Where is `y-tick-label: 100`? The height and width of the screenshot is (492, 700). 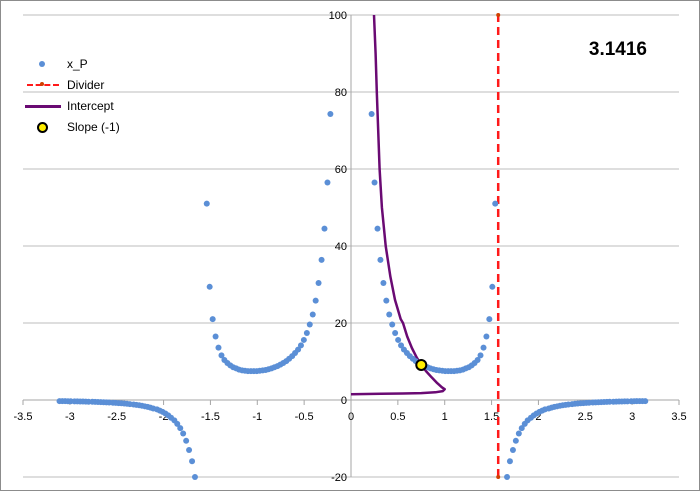 y-tick-label: 100 is located at coordinates (338, 16).